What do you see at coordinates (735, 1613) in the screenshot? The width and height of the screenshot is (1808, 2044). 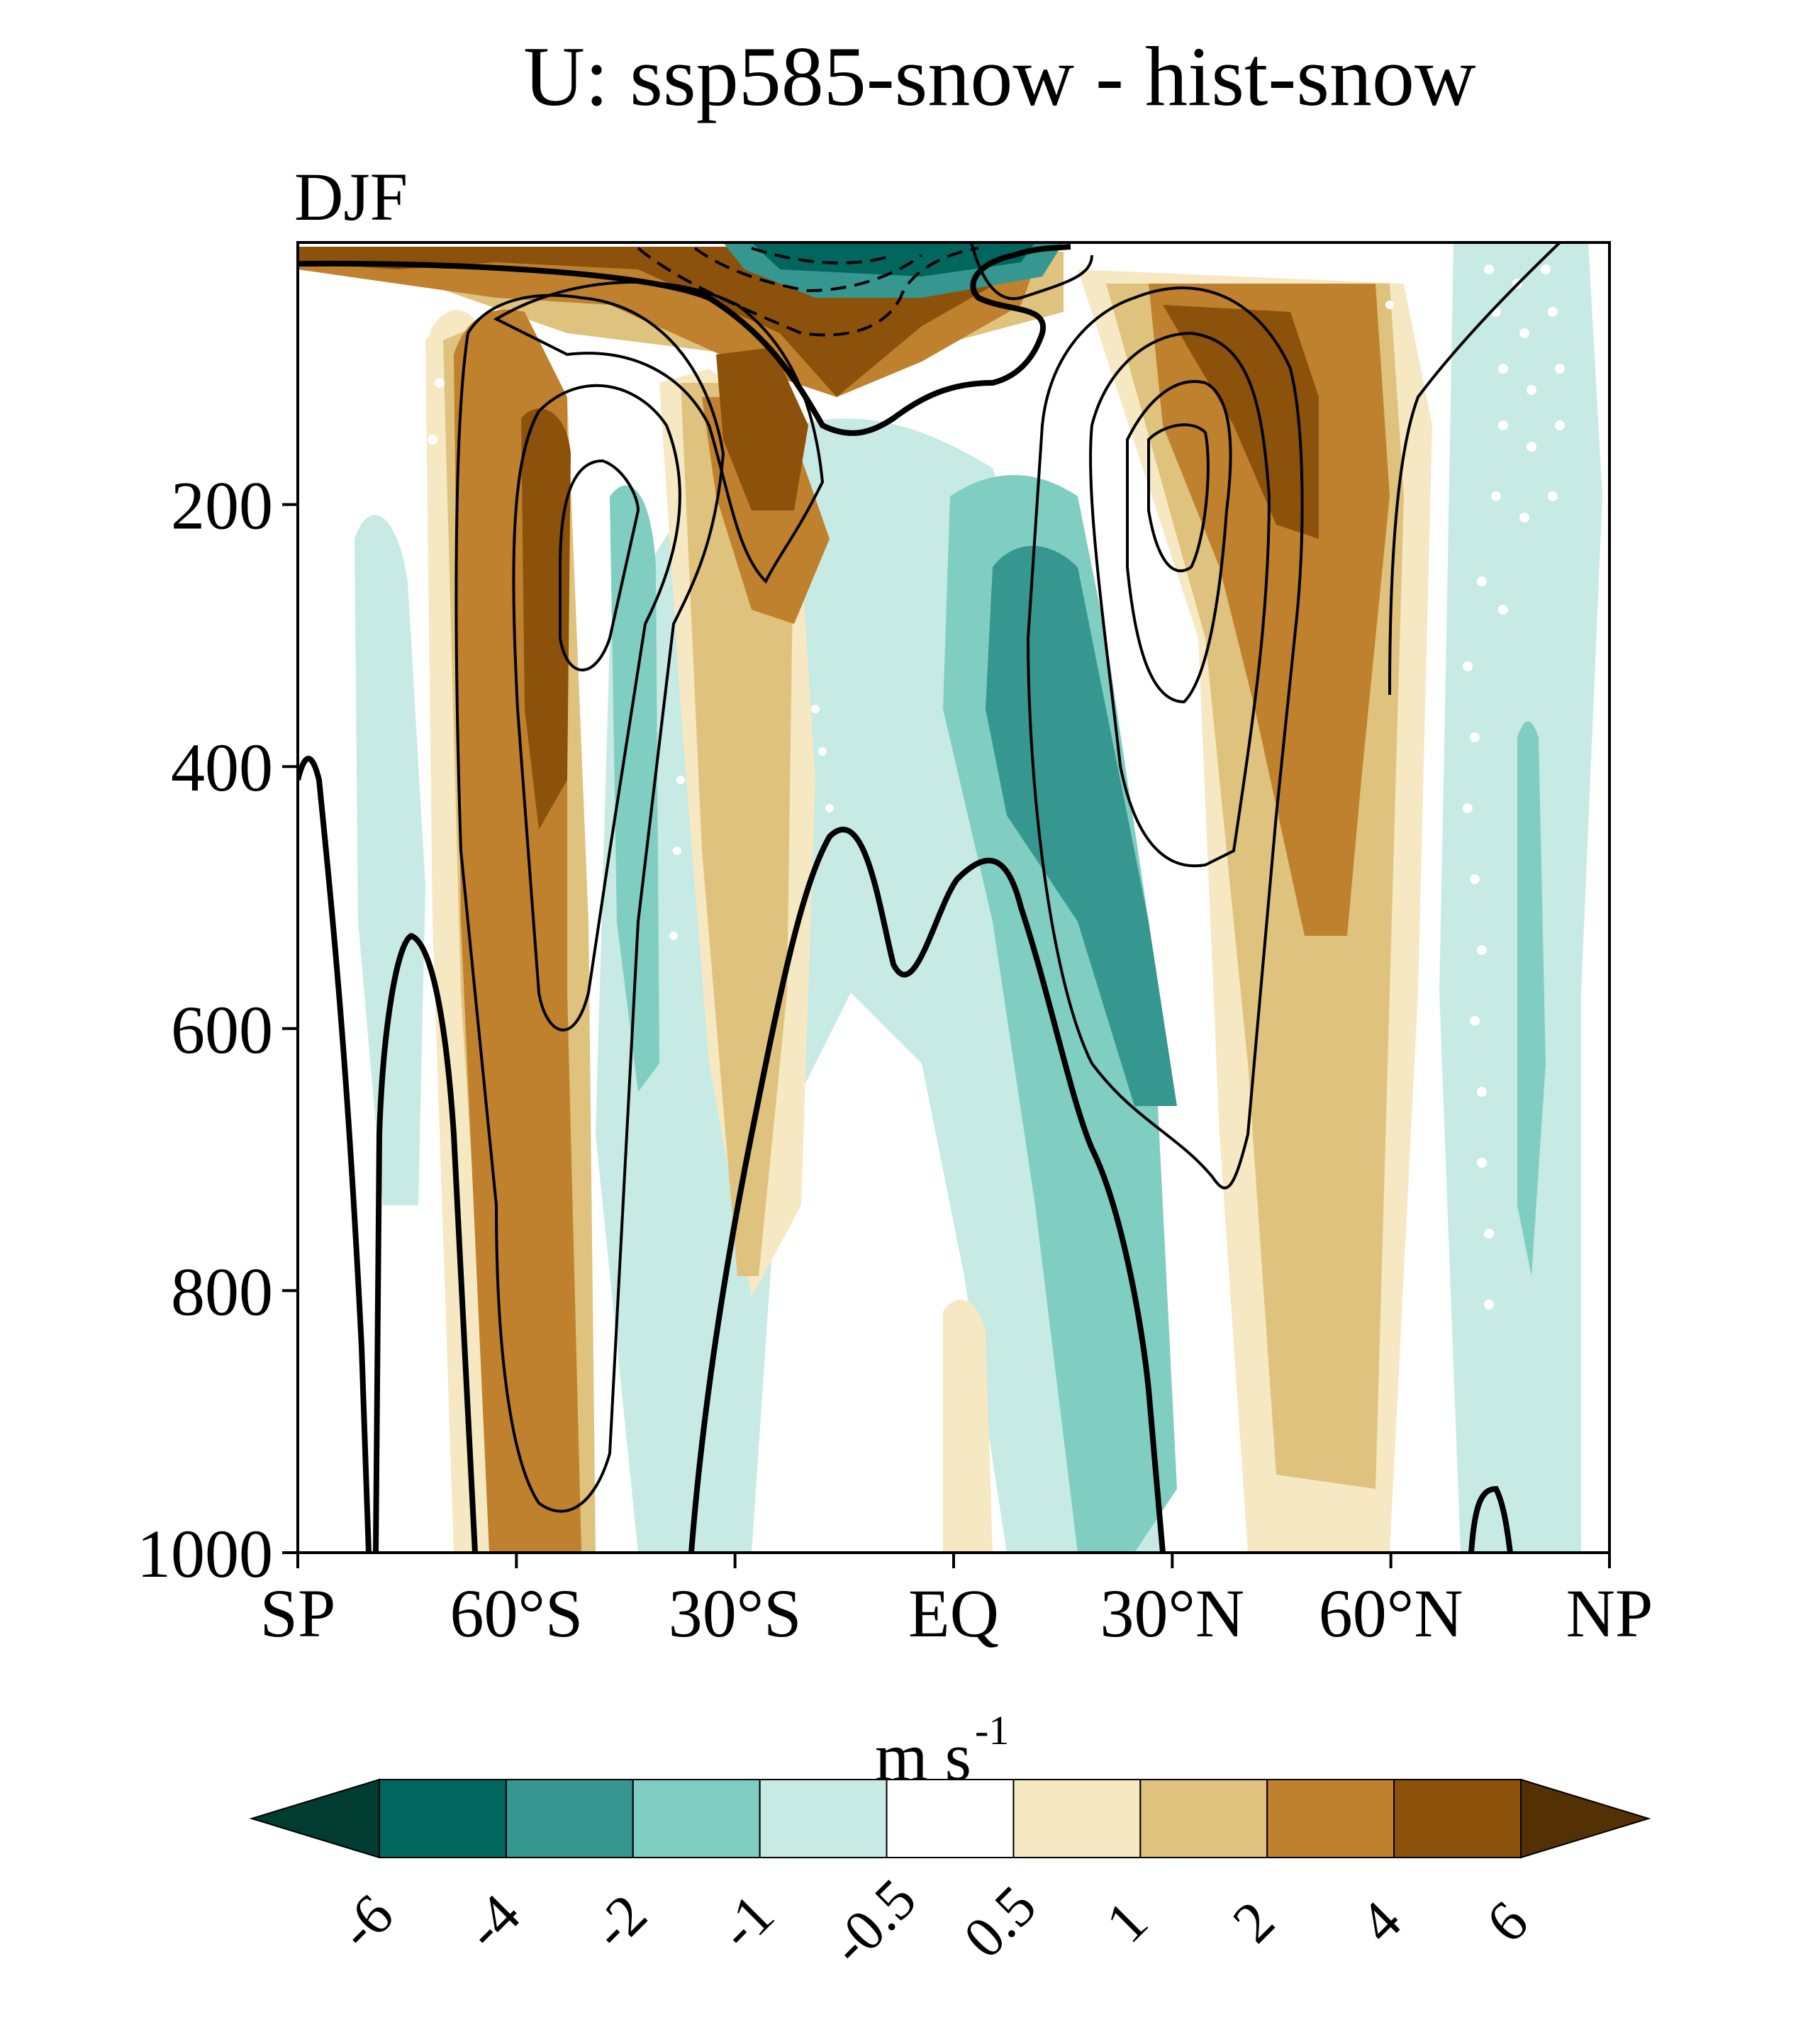 I see `x-tick-label: 30°S` at bounding box center [735, 1613].